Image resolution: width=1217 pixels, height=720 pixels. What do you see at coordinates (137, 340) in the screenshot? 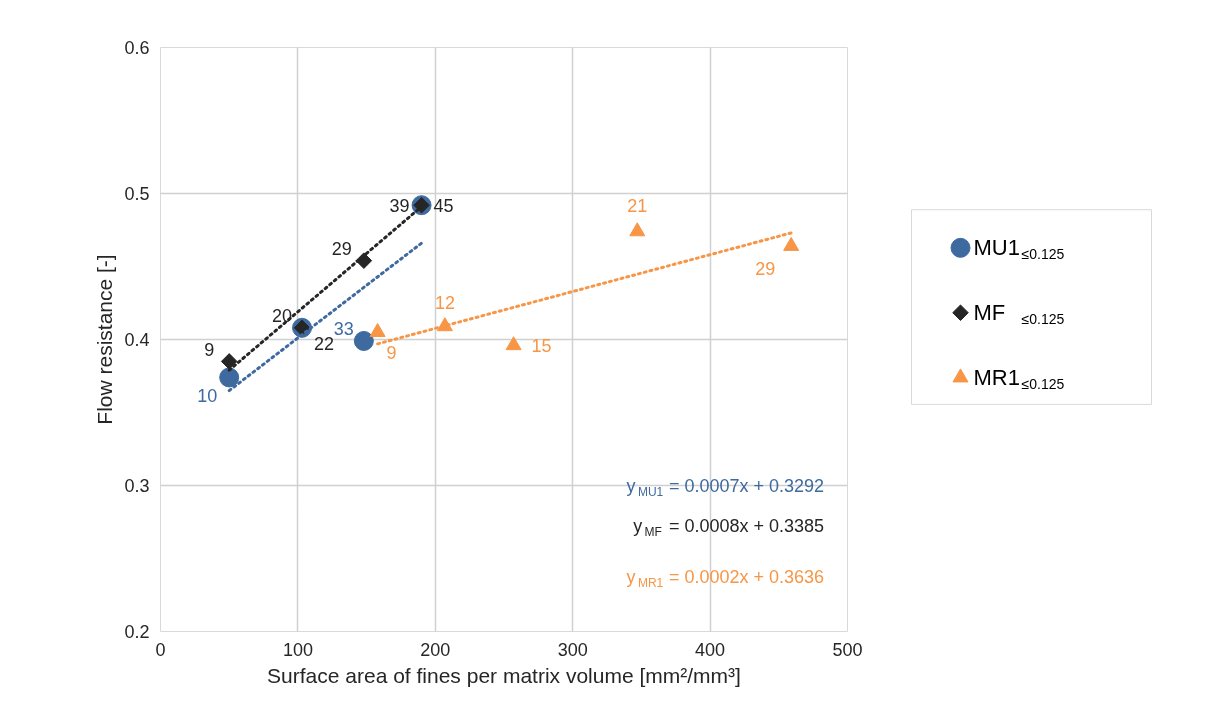
I see `y-tick-label: 0.4` at bounding box center [137, 340].